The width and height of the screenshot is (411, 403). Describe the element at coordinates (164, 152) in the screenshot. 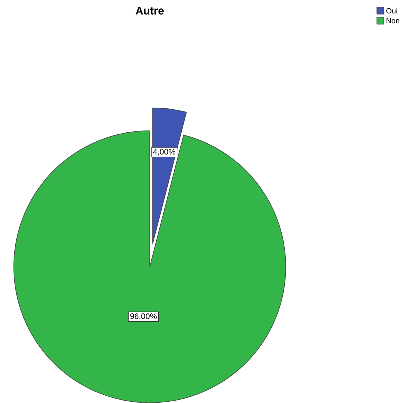

I see `data-label: 4,00%` at that location.